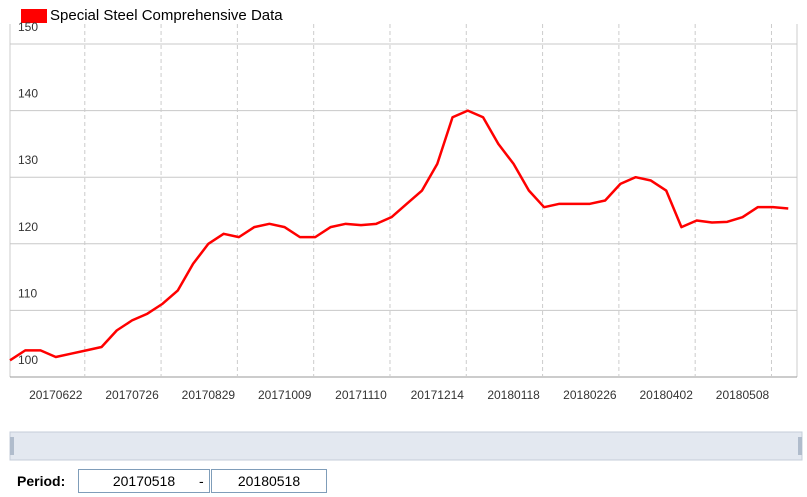 Image resolution: width=807 pixels, height=497 pixels. Describe the element at coordinates (34, 16) in the screenshot. I see `legend-swatch` at that location.